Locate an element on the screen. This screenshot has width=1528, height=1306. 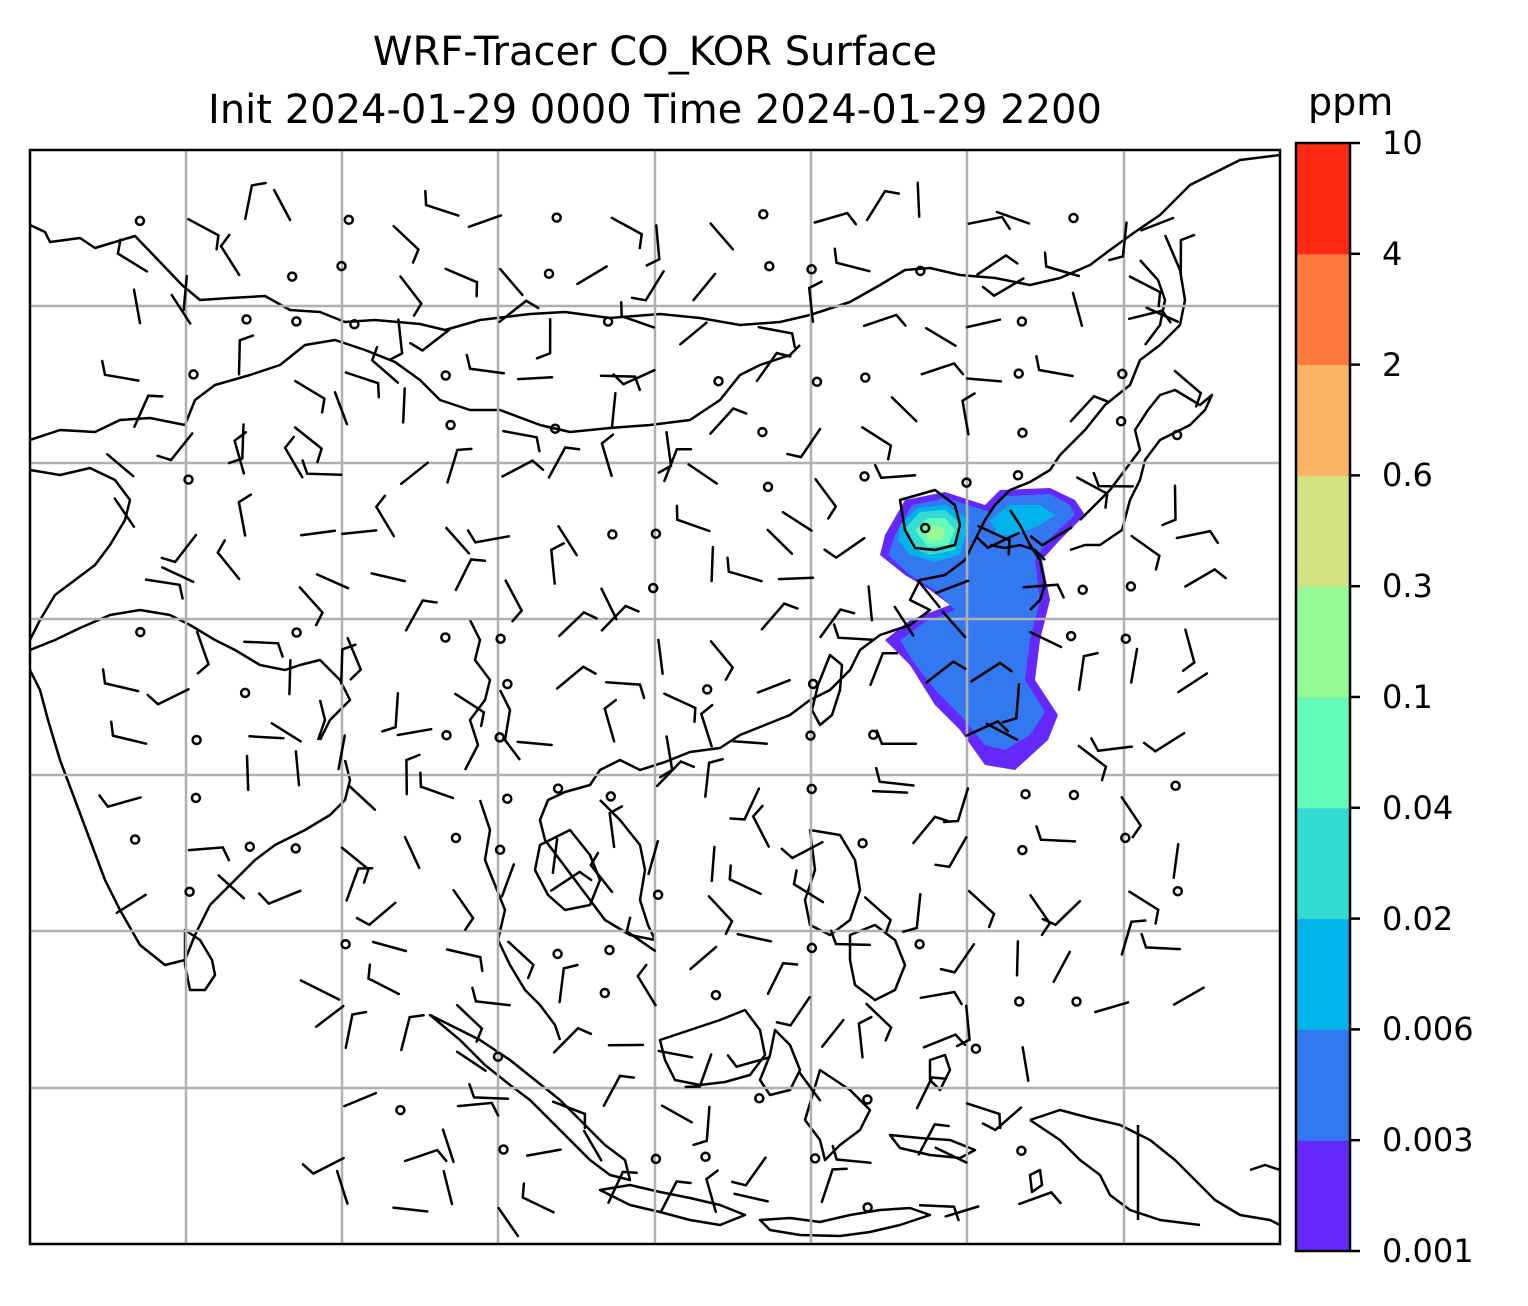
colorbar is located at coordinates (1323, 697).